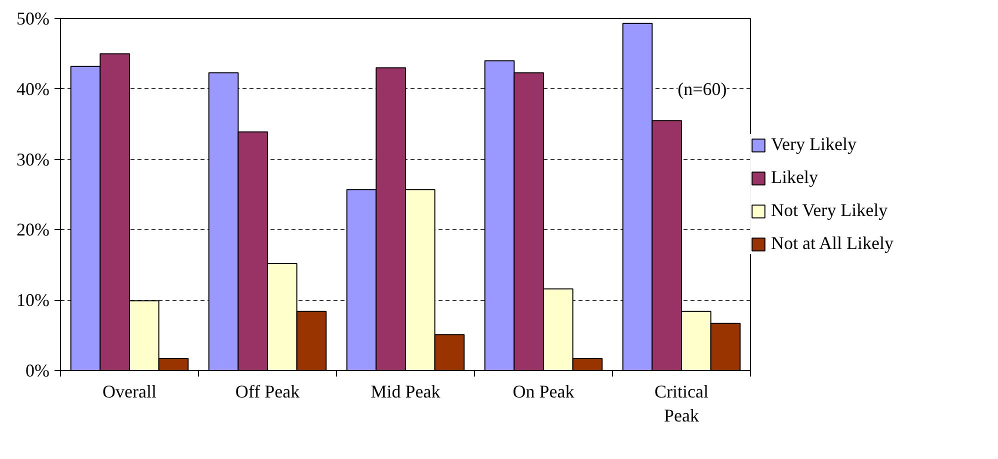 Image resolution: width=998 pixels, height=459 pixels. What do you see at coordinates (33, 88) in the screenshot?
I see `y-tick-label: 40%` at bounding box center [33, 88].